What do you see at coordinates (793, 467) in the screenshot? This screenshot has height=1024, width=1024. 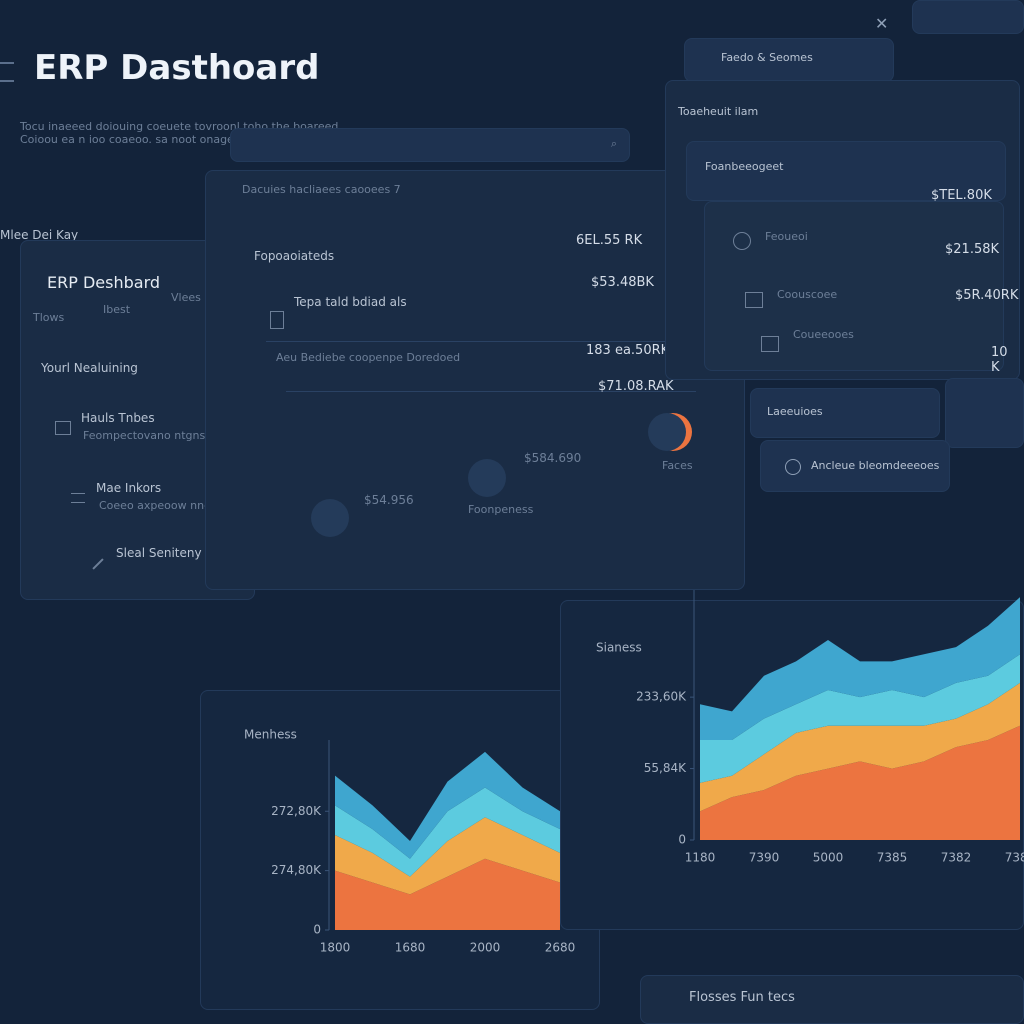 I see `button-icon` at bounding box center [793, 467].